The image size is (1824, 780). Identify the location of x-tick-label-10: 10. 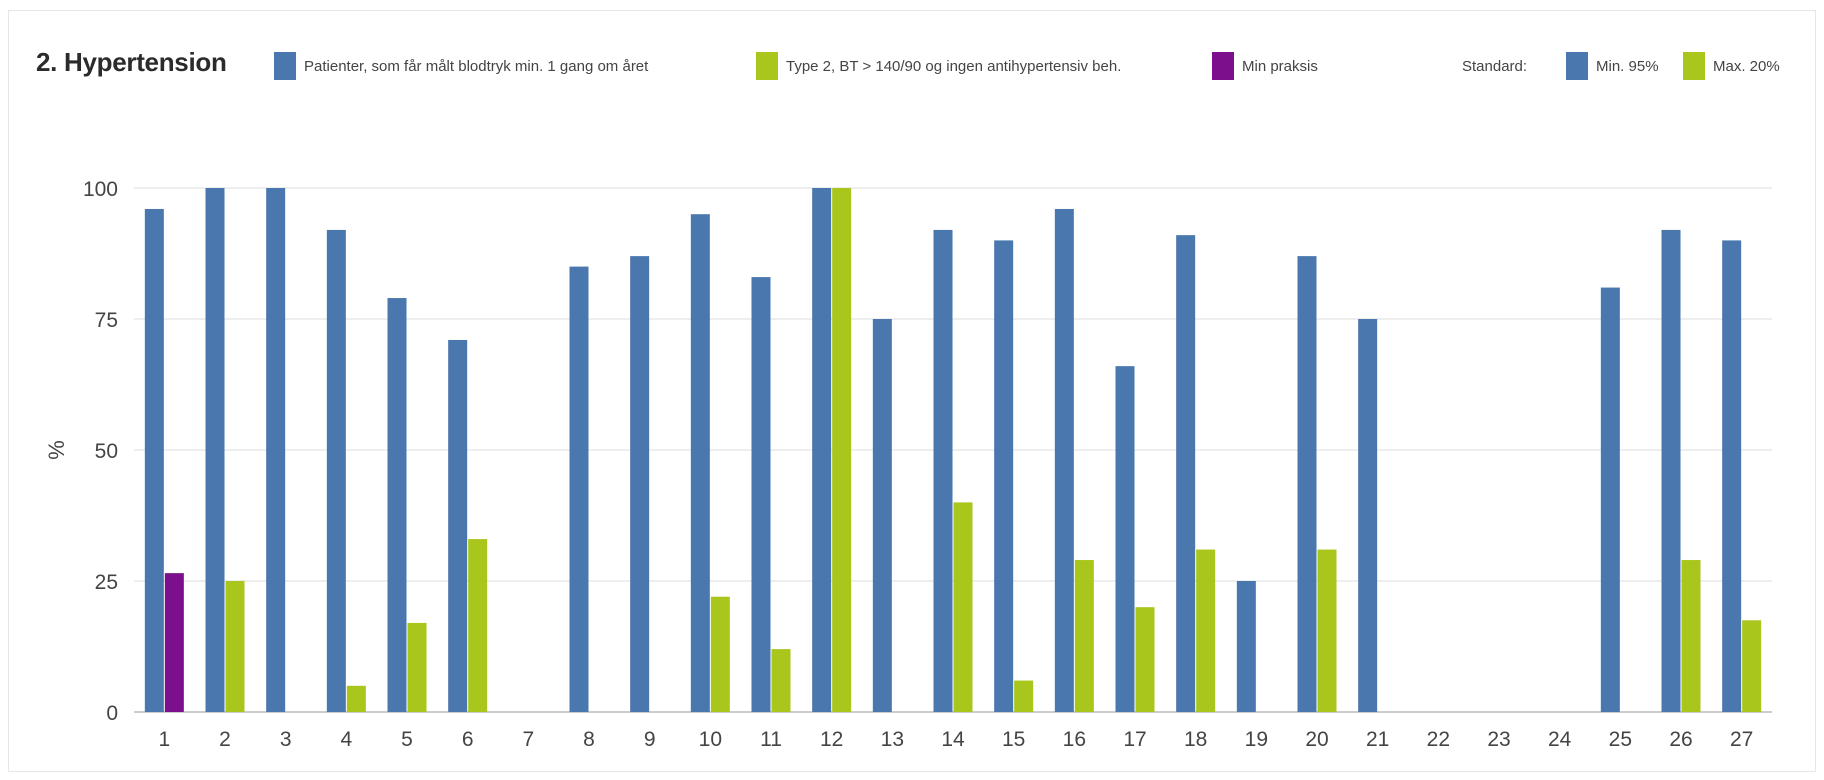
(710, 739).